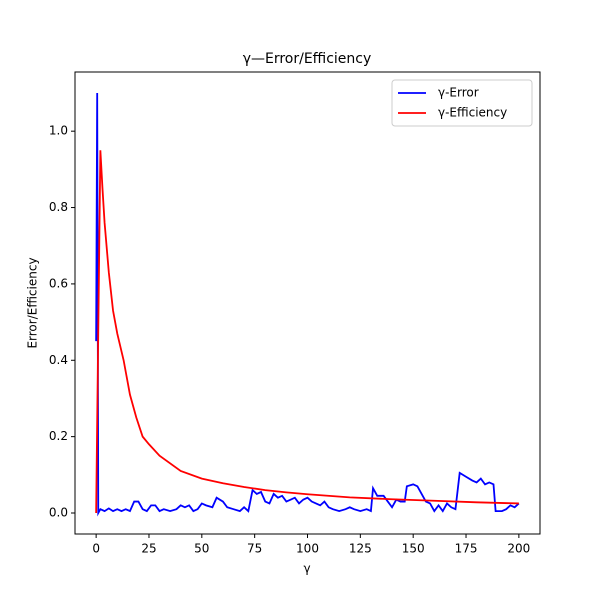 Image resolution: width=600 pixels, height=604 pixels. I want to click on legend-label: γ-Error, so click(458, 93).